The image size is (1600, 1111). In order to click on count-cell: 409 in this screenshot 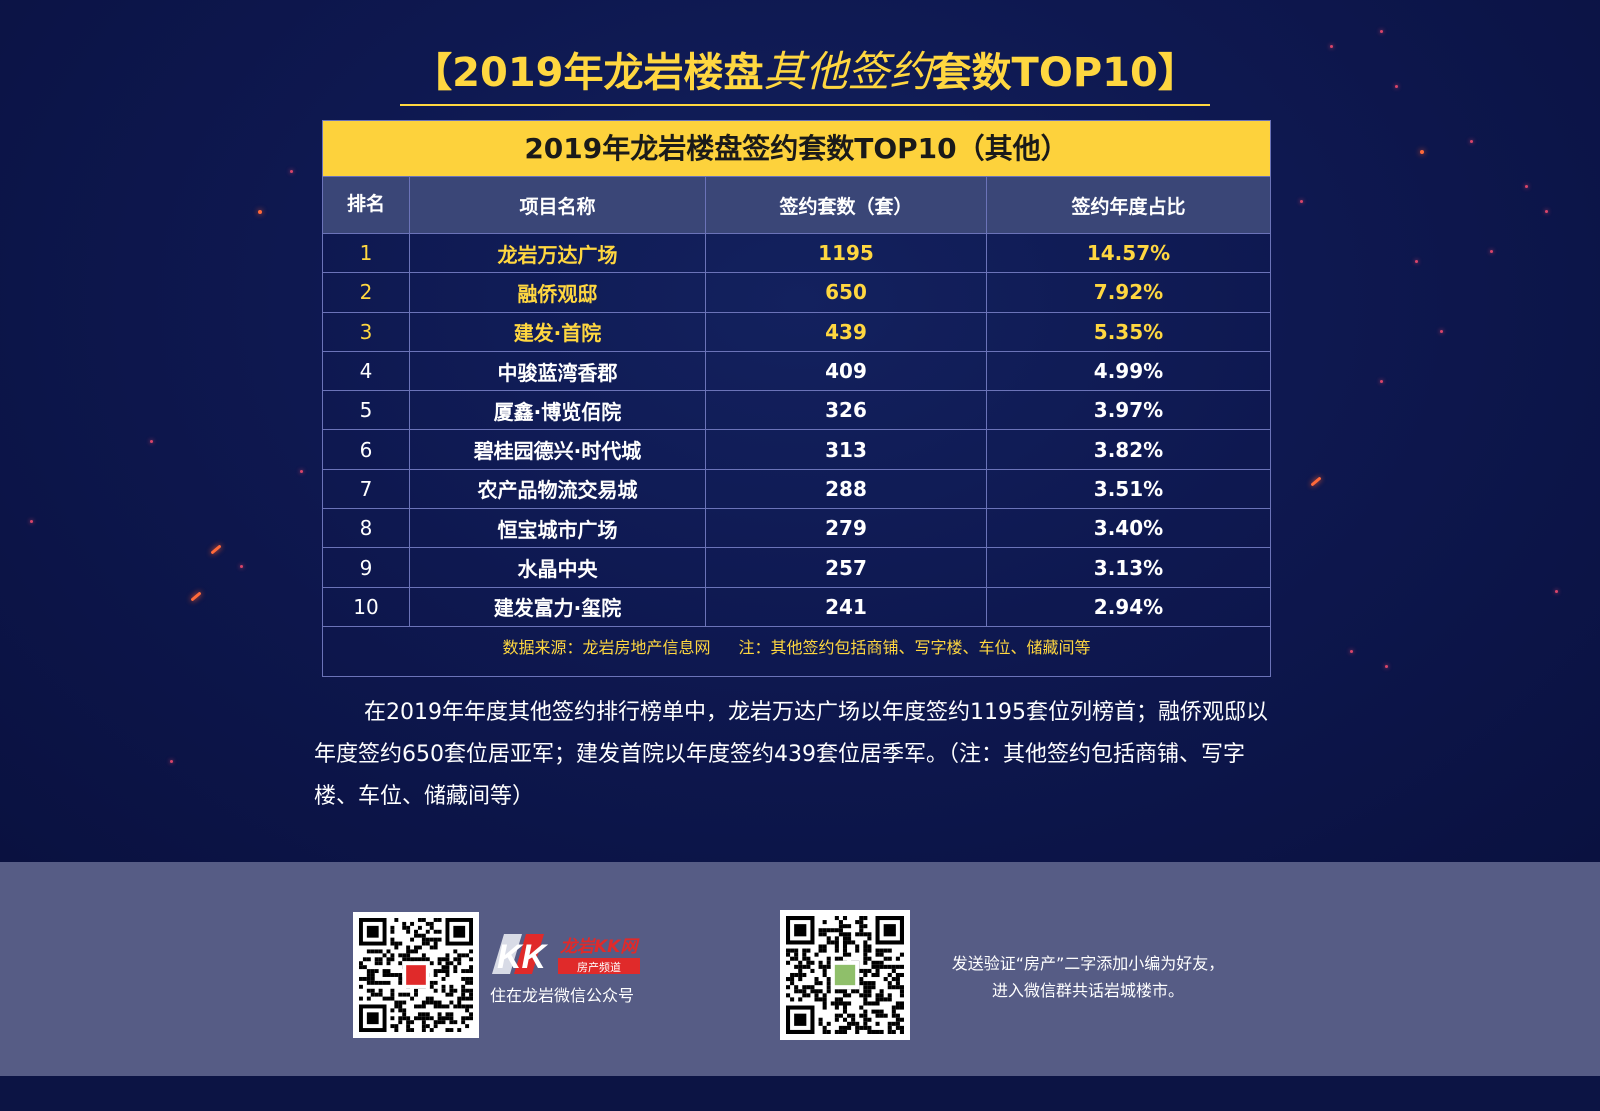, I will do `click(846, 371)`.